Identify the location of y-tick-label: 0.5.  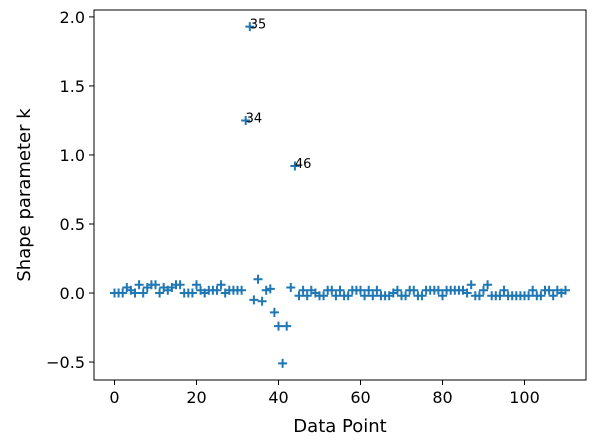
(72, 224).